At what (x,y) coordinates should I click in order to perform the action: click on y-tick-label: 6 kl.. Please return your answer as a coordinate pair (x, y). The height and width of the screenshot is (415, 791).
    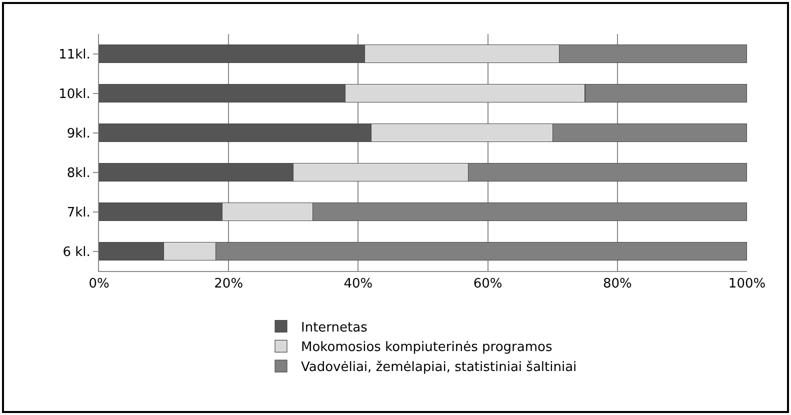
    Looking at the image, I should click on (76, 252).